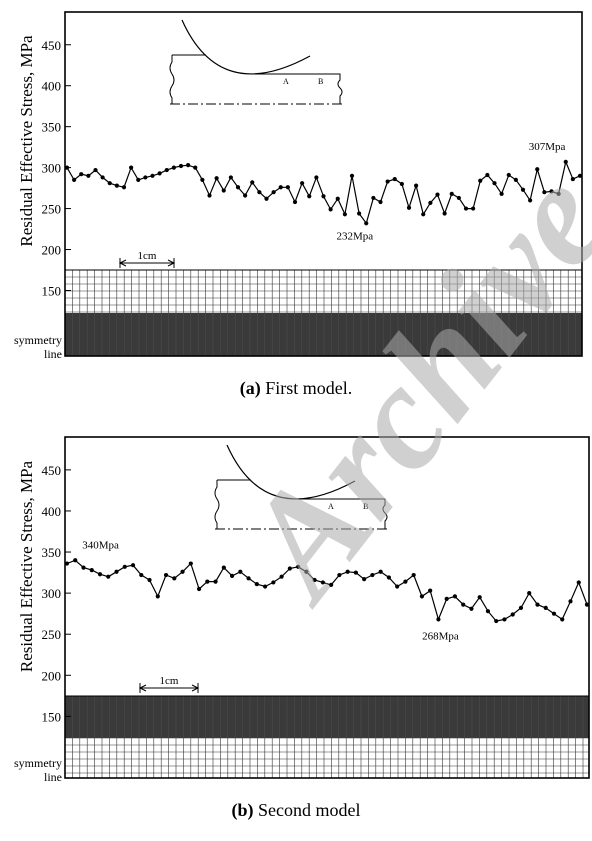 The width and height of the screenshot is (592, 841). What do you see at coordinates (52, 168) in the screenshot?
I see `y-tick-label: 300` at bounding box center [52, 168].